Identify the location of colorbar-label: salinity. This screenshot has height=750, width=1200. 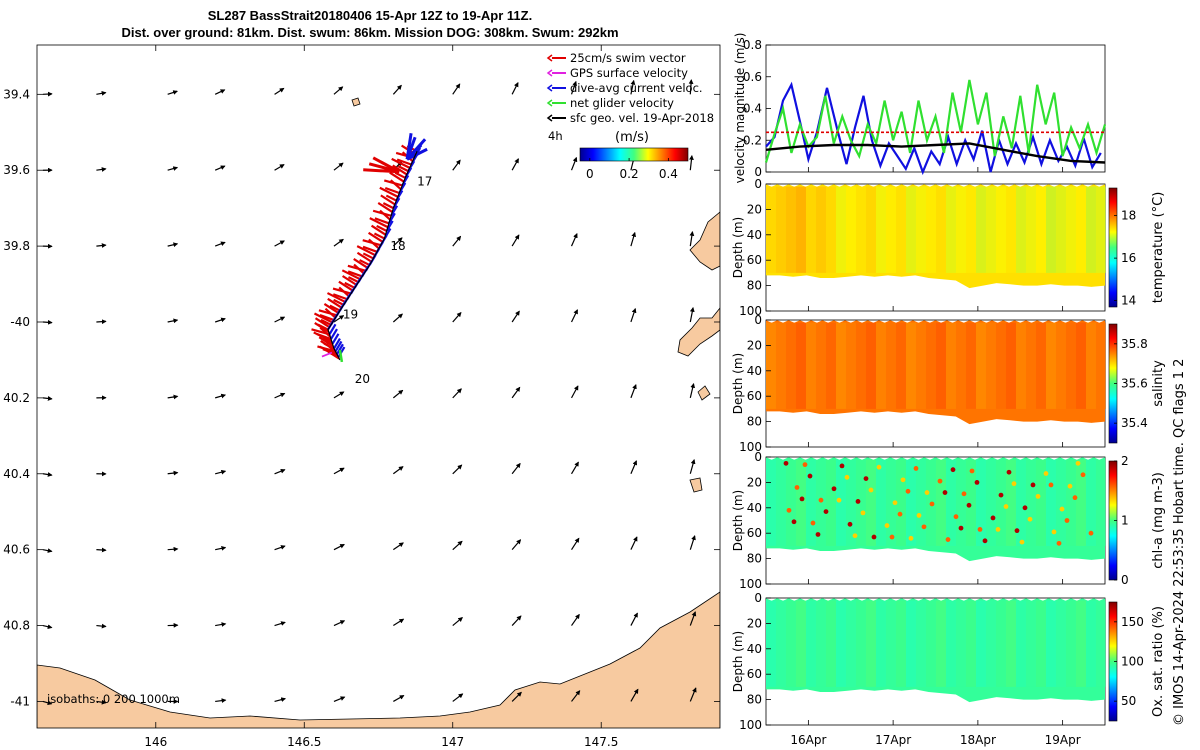
(1158, 383).